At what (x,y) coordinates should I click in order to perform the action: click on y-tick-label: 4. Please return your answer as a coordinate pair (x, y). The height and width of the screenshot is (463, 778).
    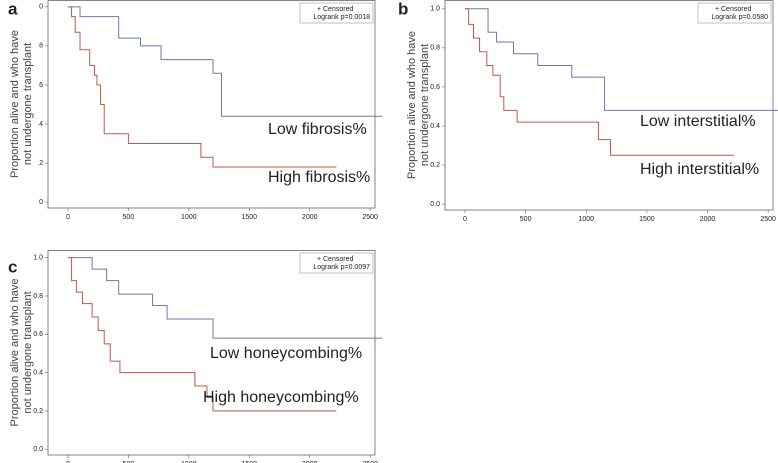
    Looking at the image, I should click on (41, 124).